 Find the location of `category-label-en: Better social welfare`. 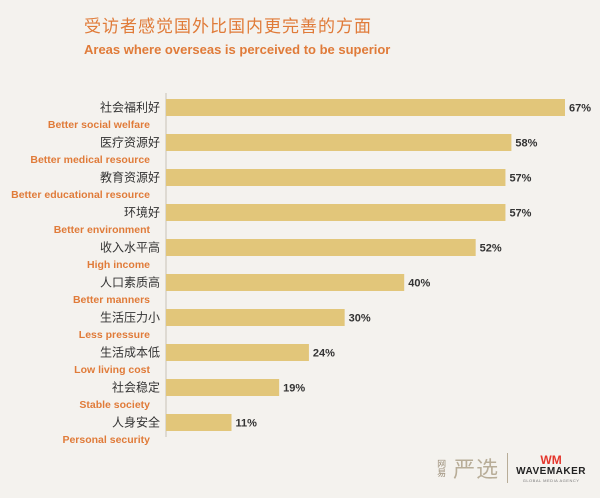

category-label-en: Better social welfare is located at coordinates (99, 125).